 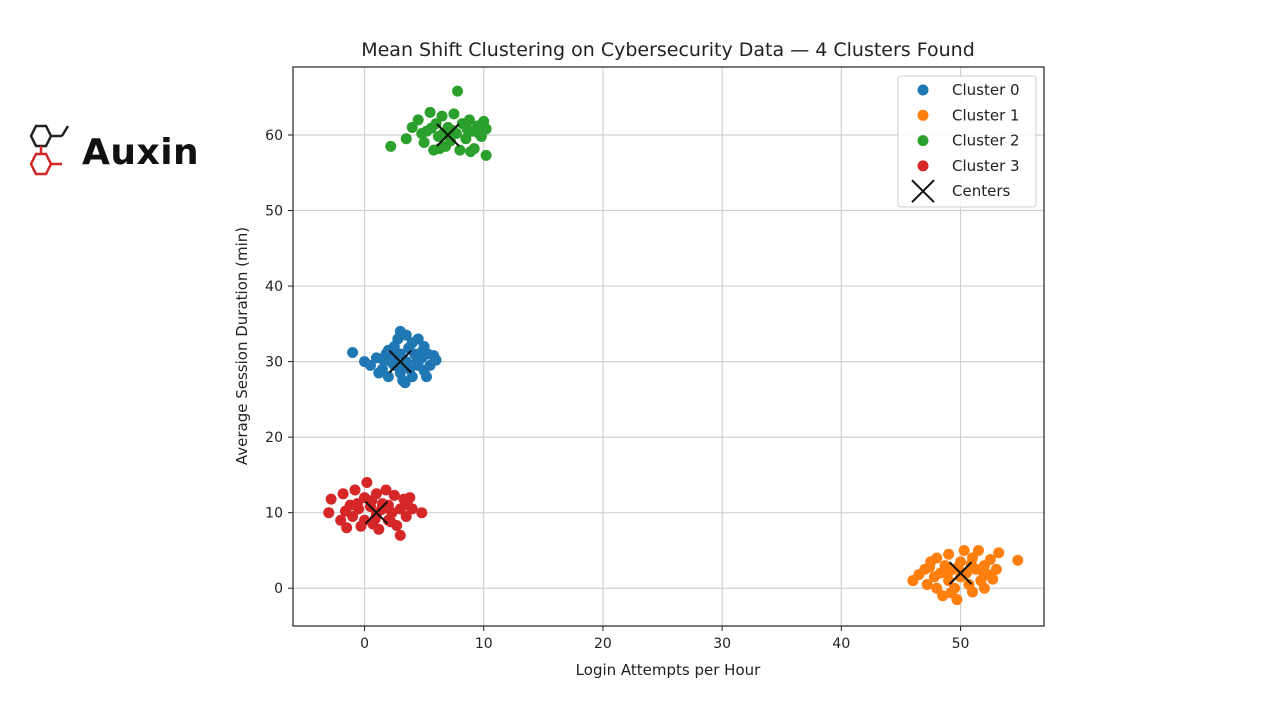 I want to click on logo-bond, so click(x=65, y=131).